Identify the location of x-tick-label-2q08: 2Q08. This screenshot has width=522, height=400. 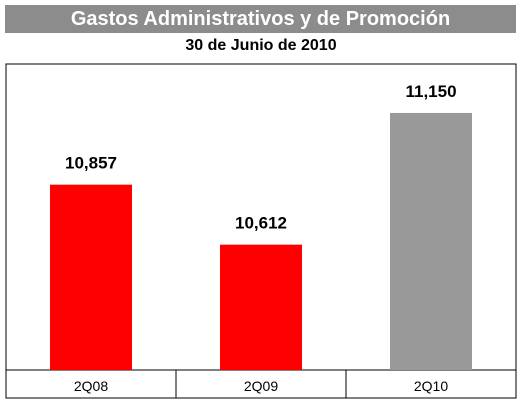
(91, 386).